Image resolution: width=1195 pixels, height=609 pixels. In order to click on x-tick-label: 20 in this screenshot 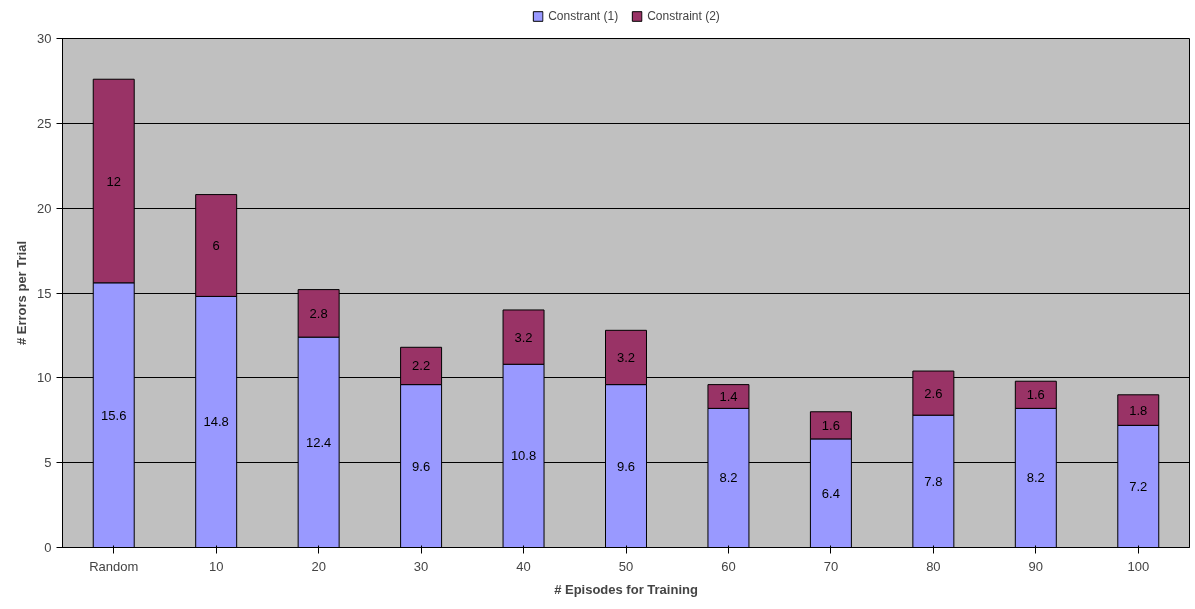, I will do `click(318, 566)`.